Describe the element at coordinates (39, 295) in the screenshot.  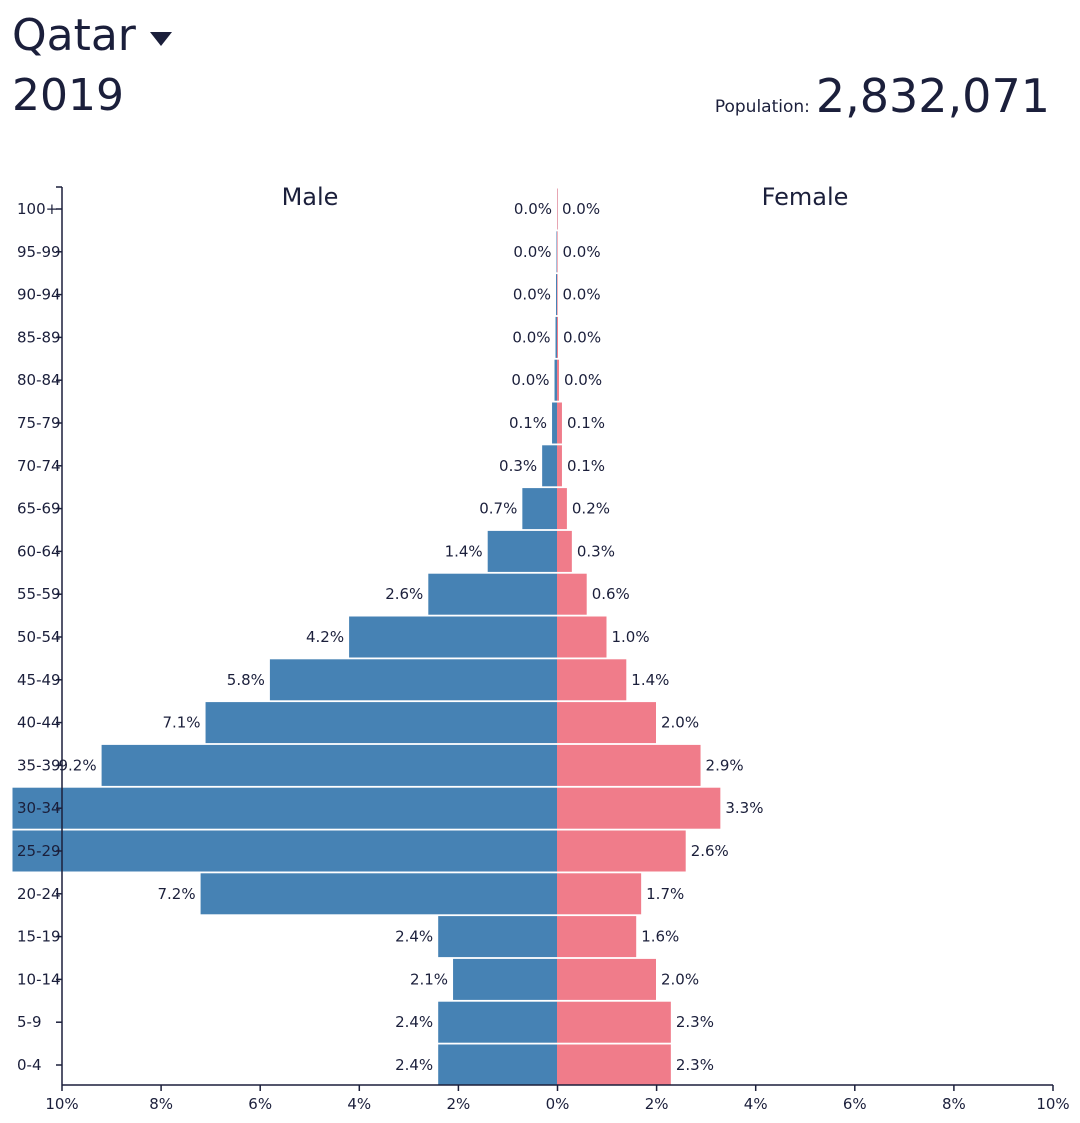
I see `age-group-label: 90-94` at that location.